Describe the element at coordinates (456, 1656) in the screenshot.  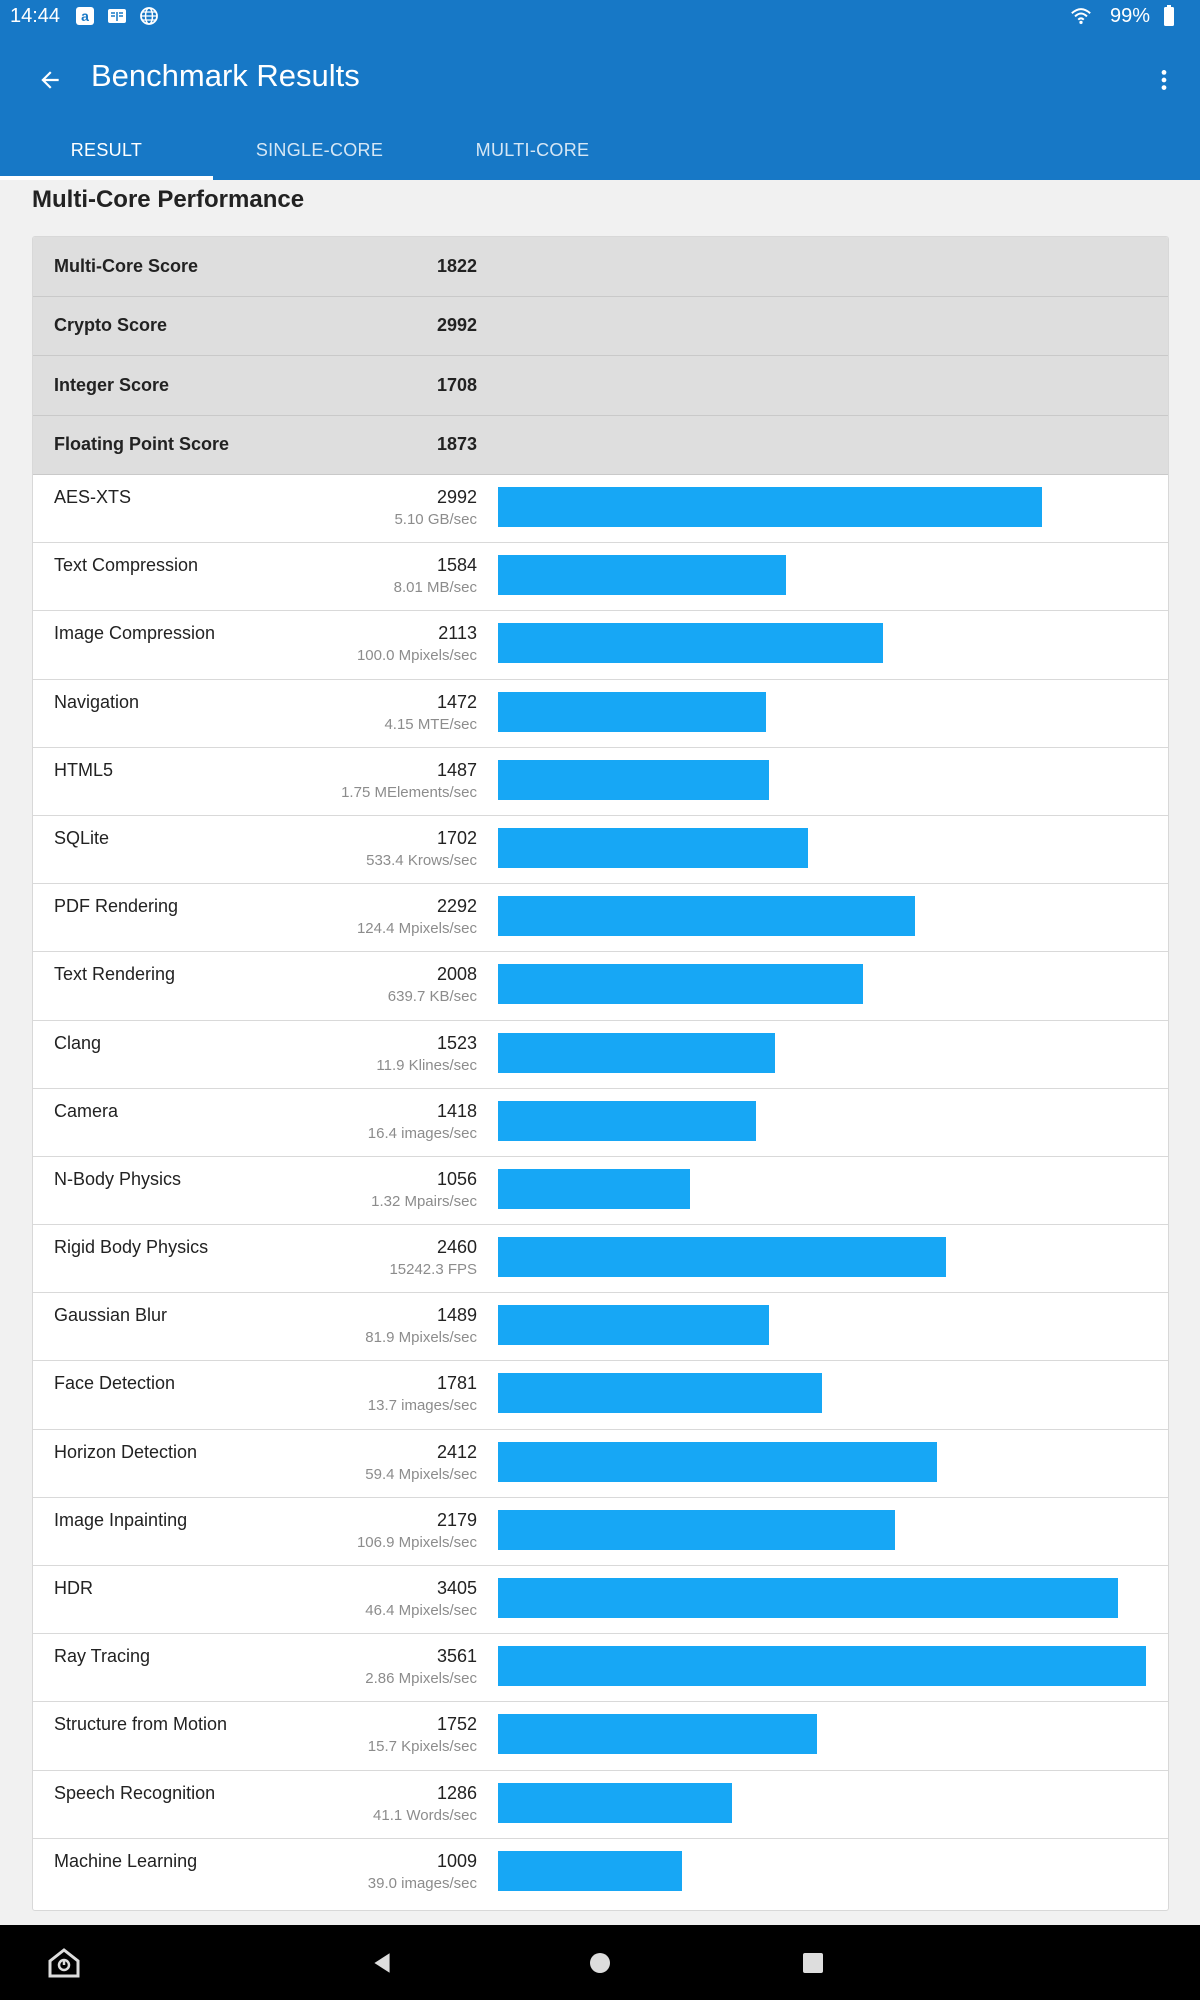
I see `benchmark-score: 3561` at that location.